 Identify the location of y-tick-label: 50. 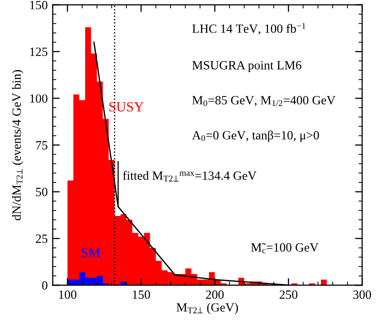
(42, 192).